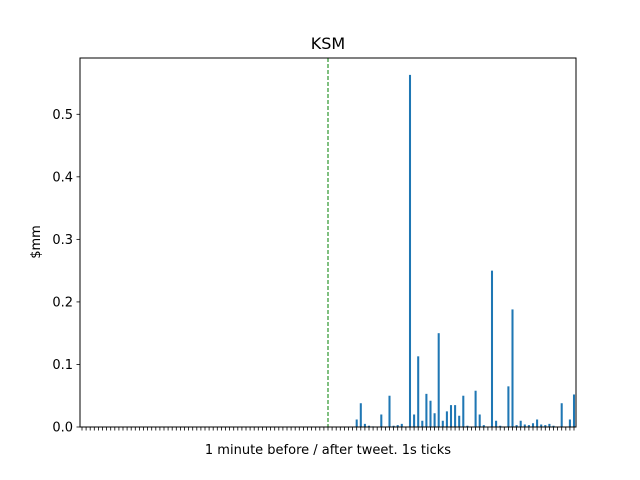 This screenshot has width=640, height=480. What do you see at coordinates (328, 43) in the screenshot?
I see `chart-title: KSM` at bounding box center [328, 43].